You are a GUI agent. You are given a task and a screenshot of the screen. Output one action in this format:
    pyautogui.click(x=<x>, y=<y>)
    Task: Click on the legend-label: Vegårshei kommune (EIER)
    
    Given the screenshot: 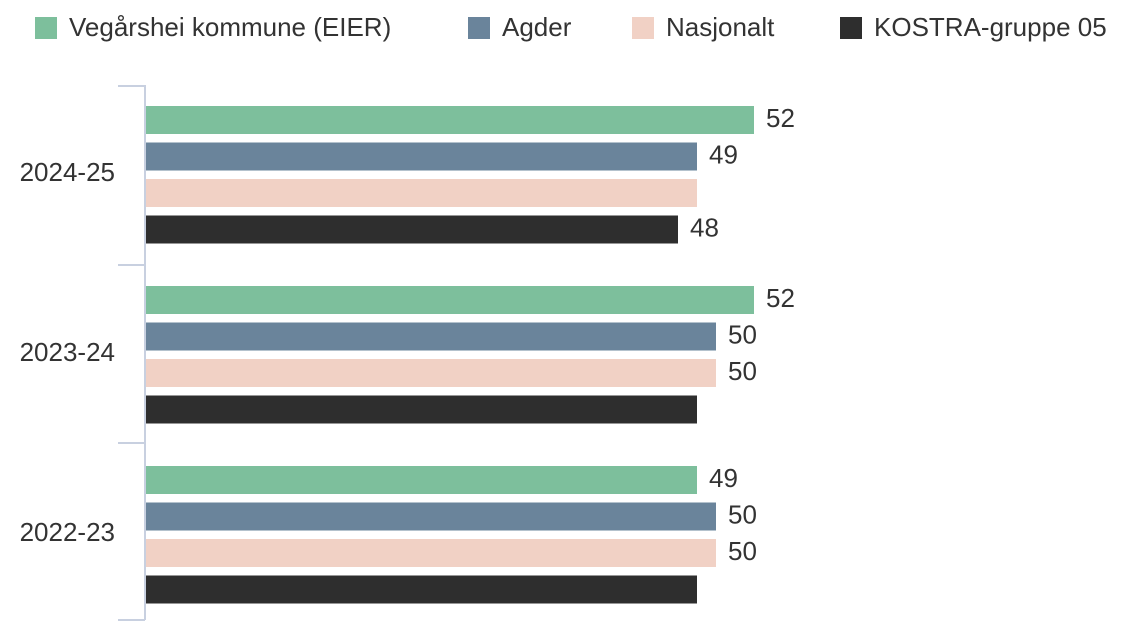 What is the action you would take?
    pyautogui.click(x=230, y=27)
    